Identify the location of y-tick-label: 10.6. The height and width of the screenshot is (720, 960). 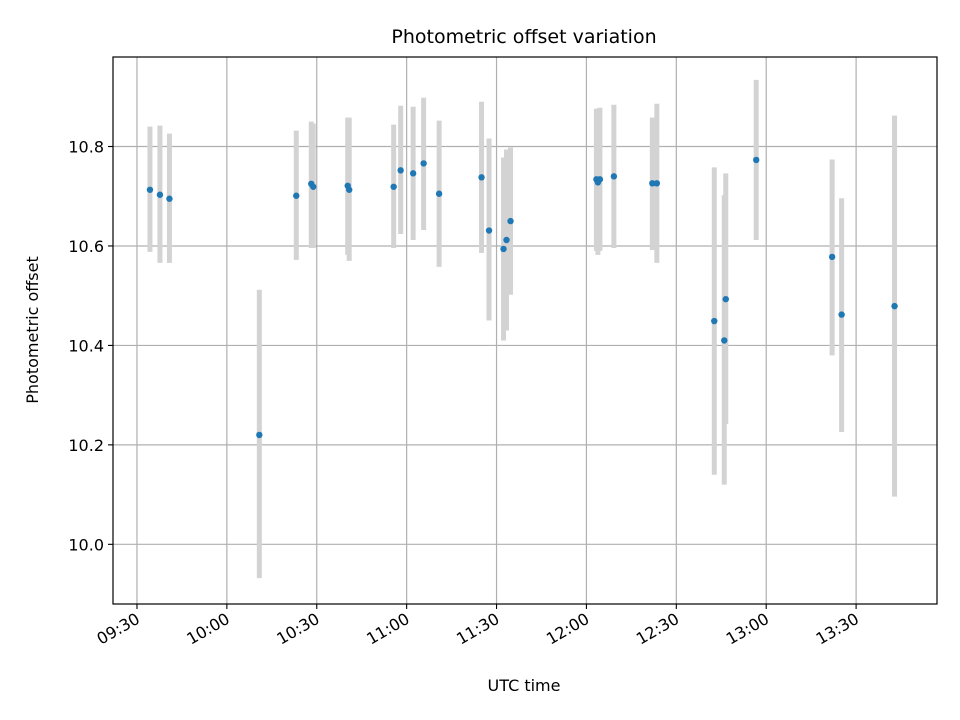
(86, 246).